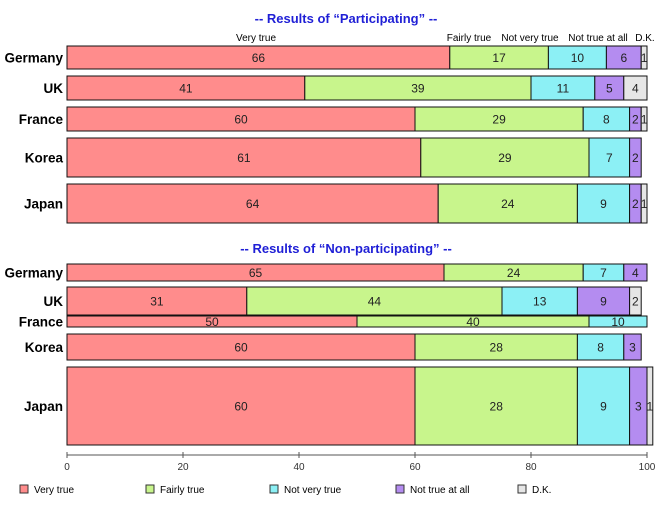  I want to click on data-label-non-participating-japan-not-true-at-all: 3, so click(638, 407).